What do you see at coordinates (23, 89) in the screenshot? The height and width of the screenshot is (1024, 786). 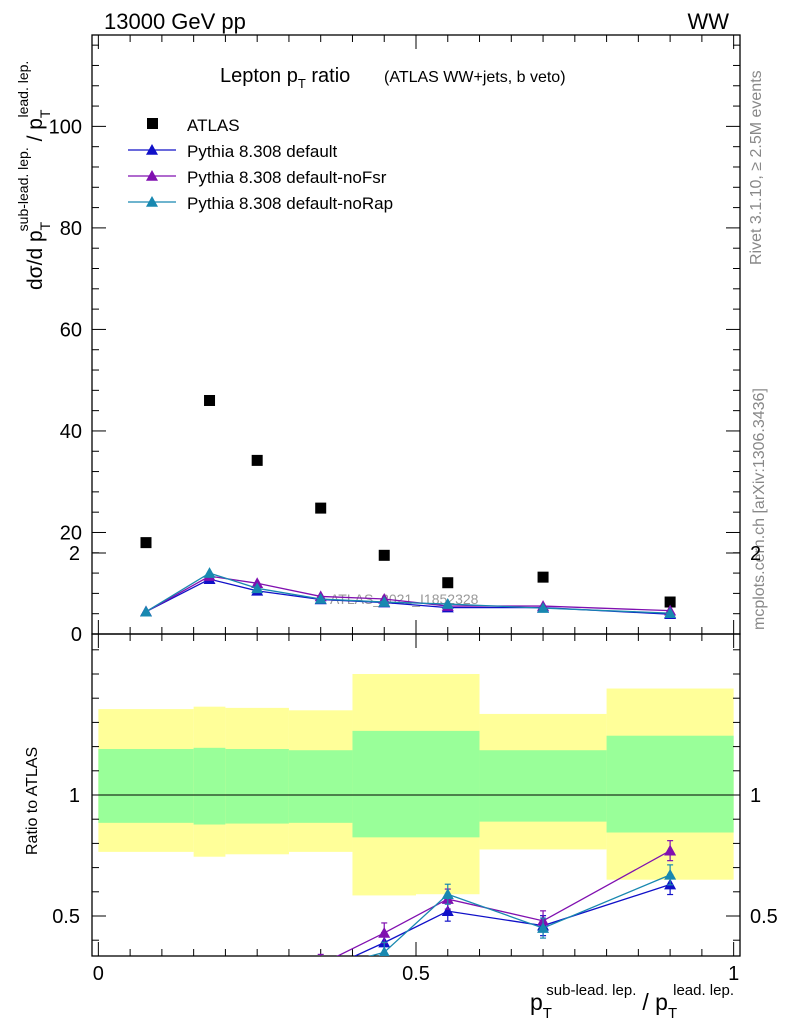 I see `ylabel-sup-lead: lead. lep.` at bounding box center [23, 89].